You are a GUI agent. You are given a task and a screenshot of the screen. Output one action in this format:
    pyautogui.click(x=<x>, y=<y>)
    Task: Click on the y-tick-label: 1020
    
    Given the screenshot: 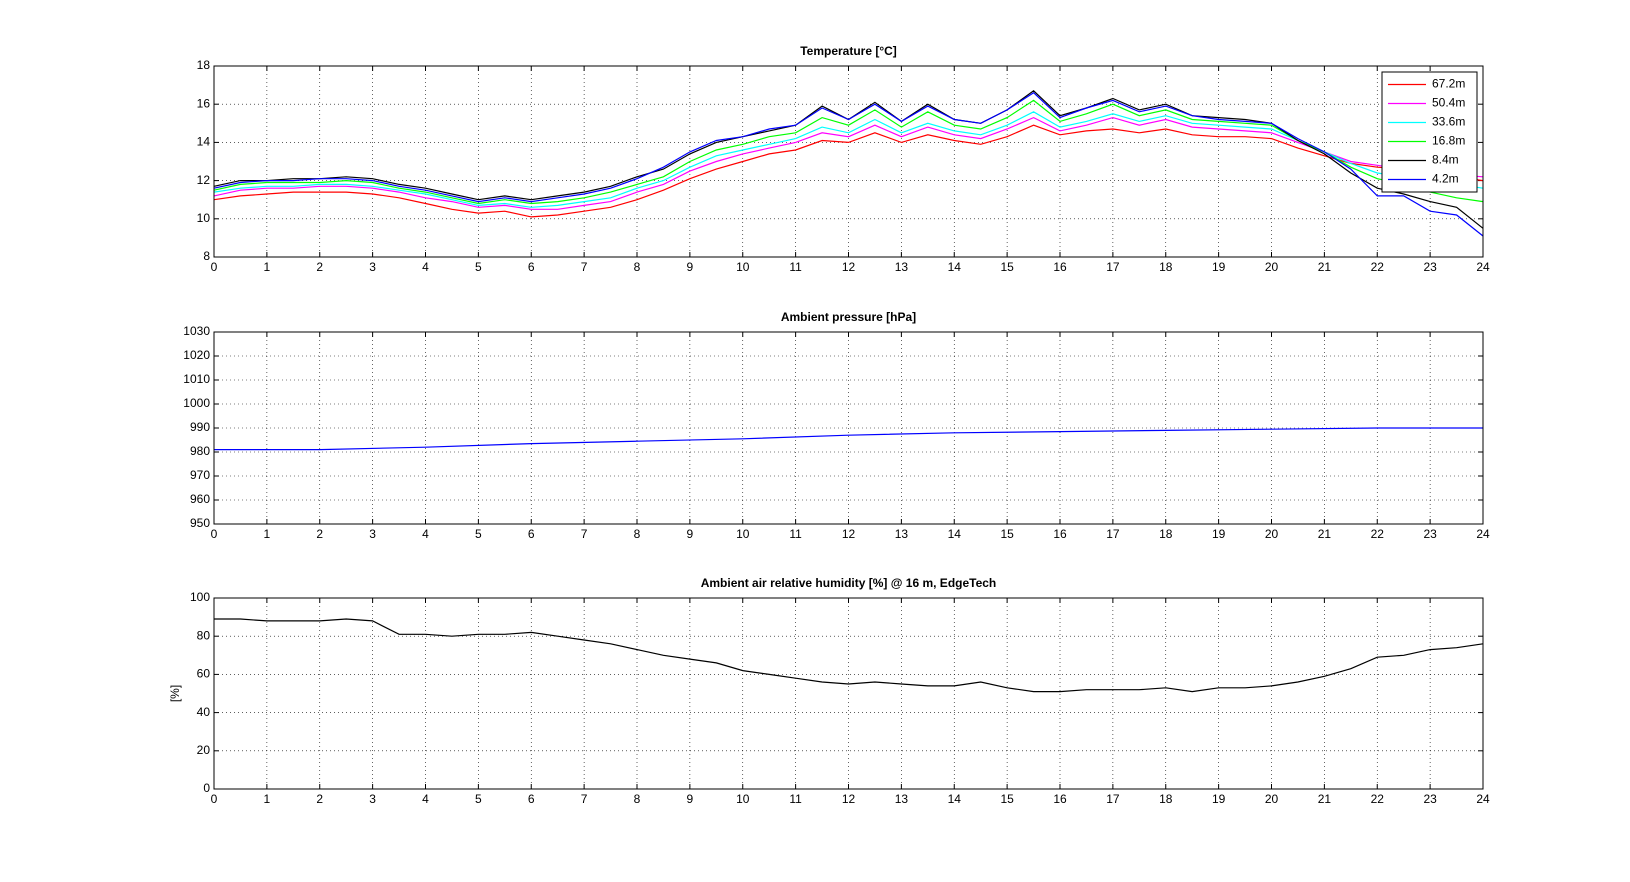 What is the action you would take?
    pyautogui.click(x=196, y=355)
    